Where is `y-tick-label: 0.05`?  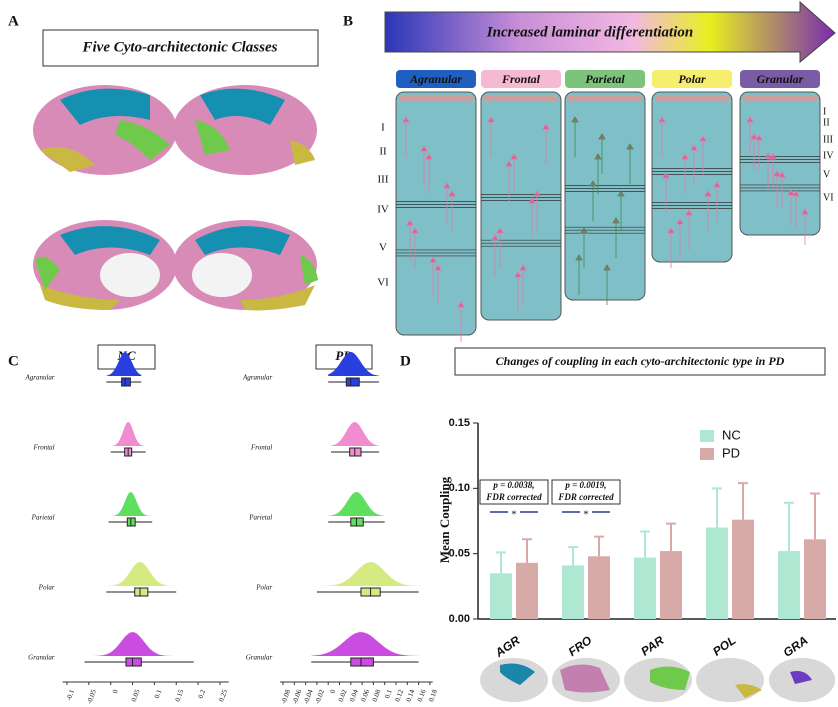
y-tick-label: 0.05 is located at coordinates (459, 554).